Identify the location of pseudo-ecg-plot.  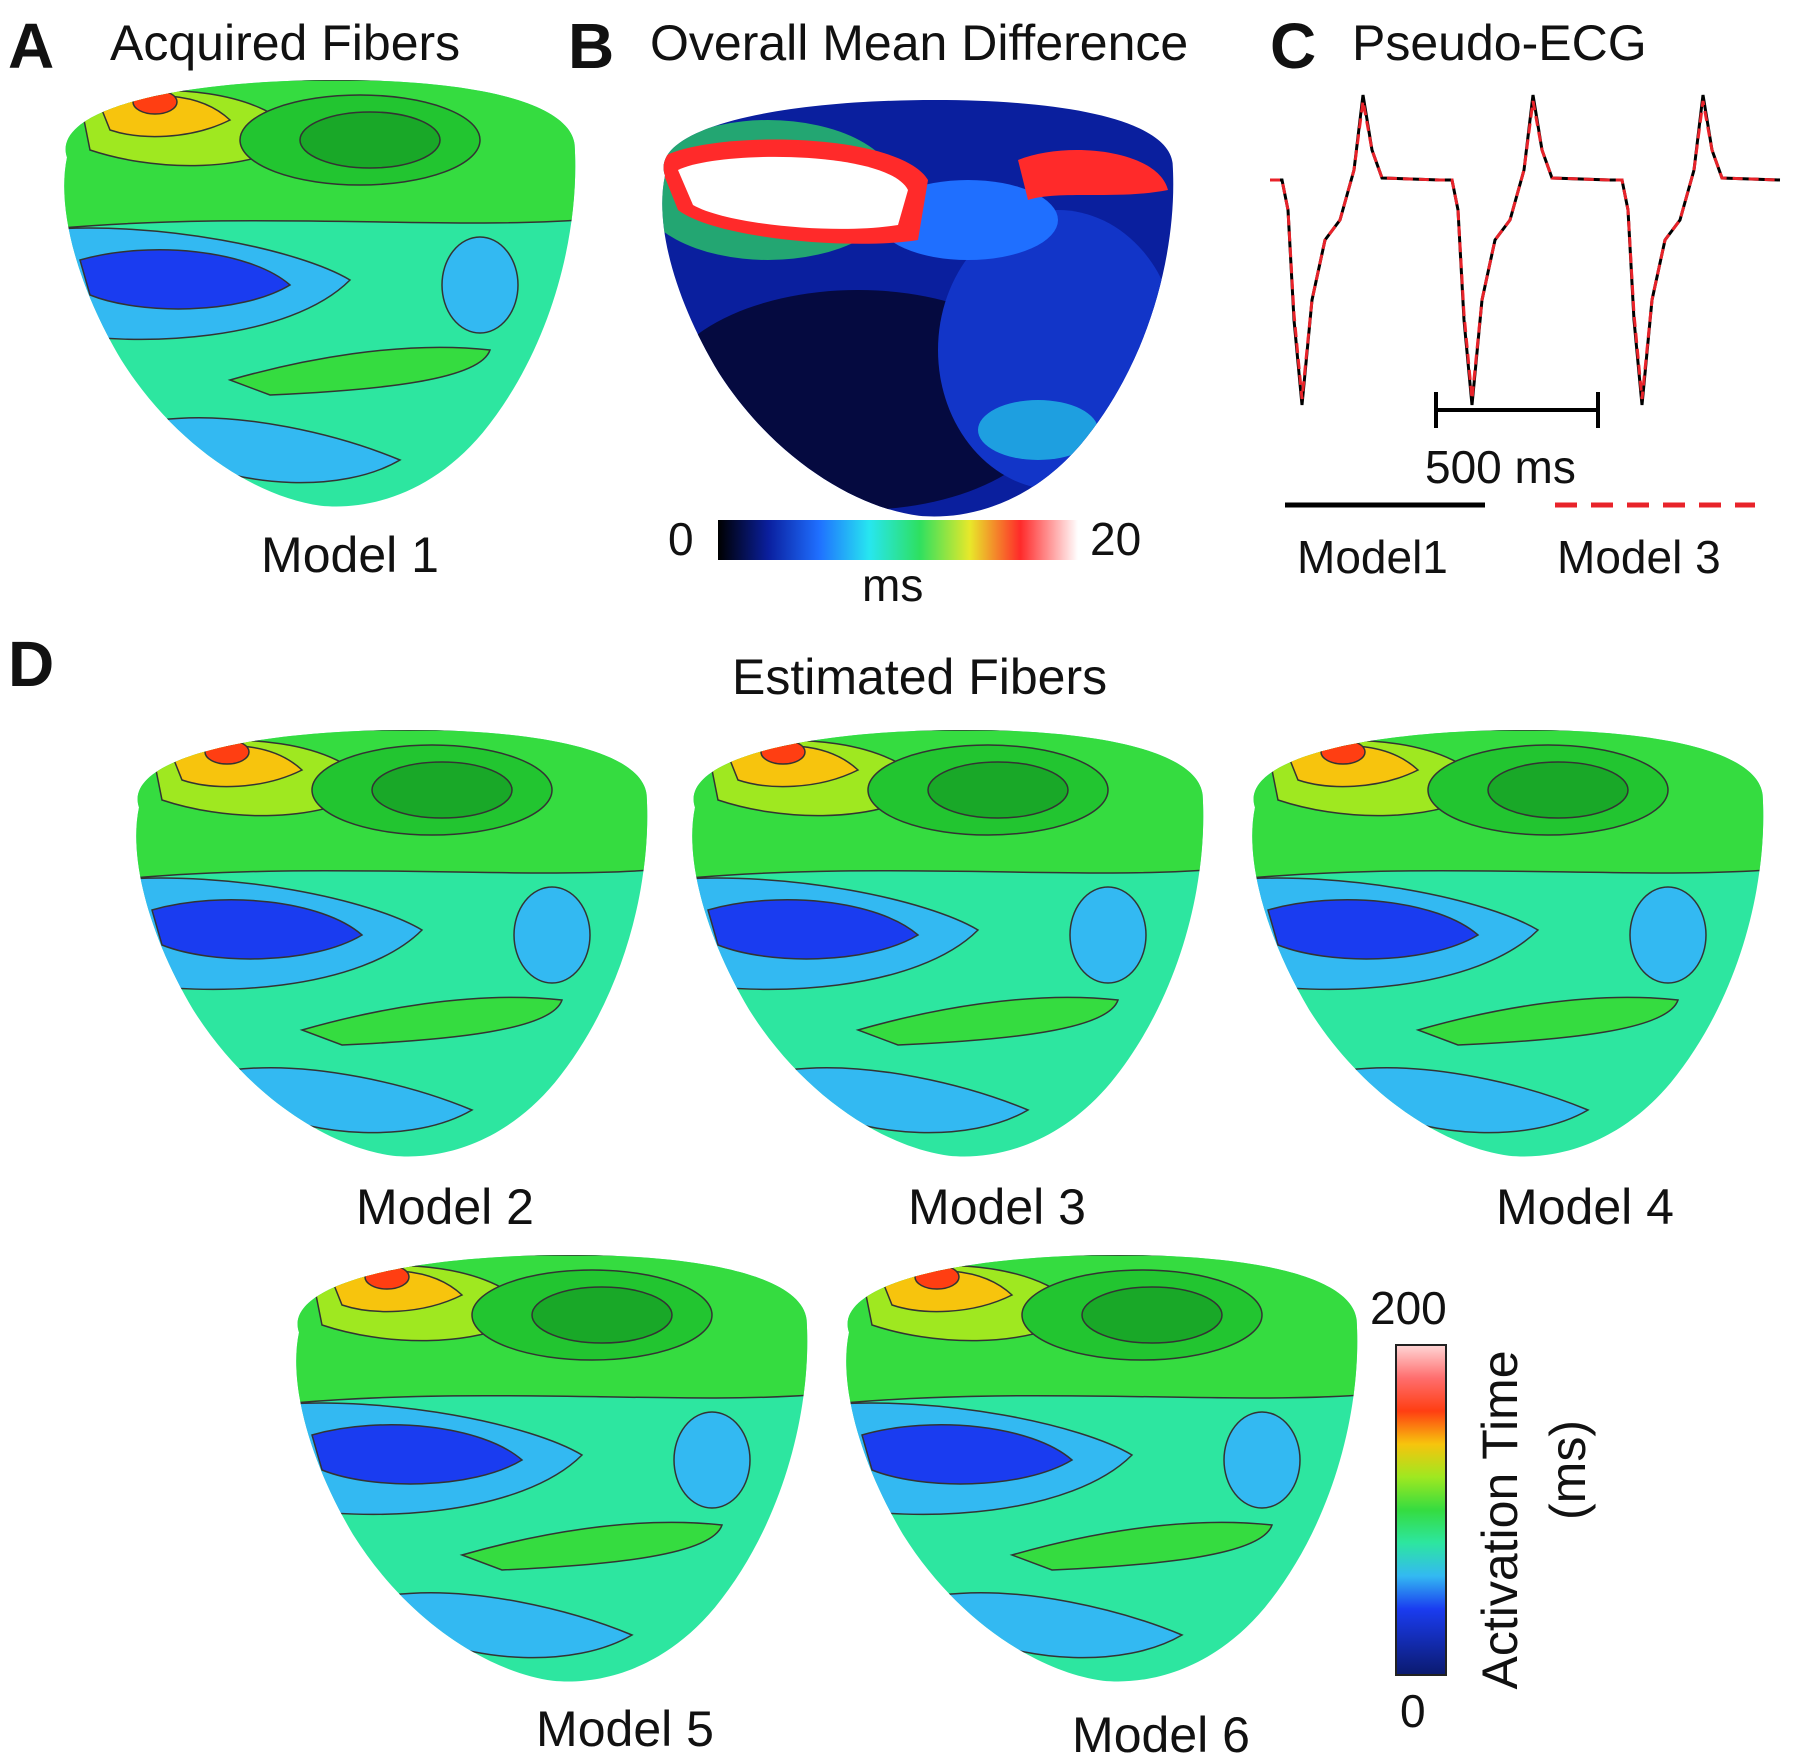
(1525, 250).